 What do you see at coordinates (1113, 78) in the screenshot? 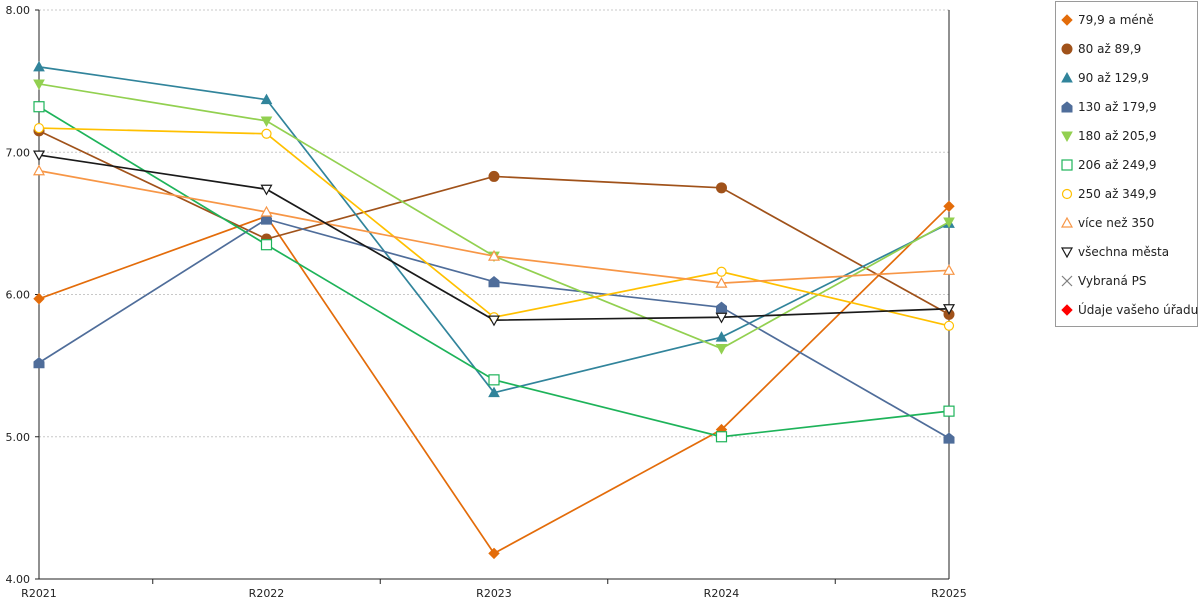
I see `legend-label: 90 až 129,9` at bounding box center [1113, 78].